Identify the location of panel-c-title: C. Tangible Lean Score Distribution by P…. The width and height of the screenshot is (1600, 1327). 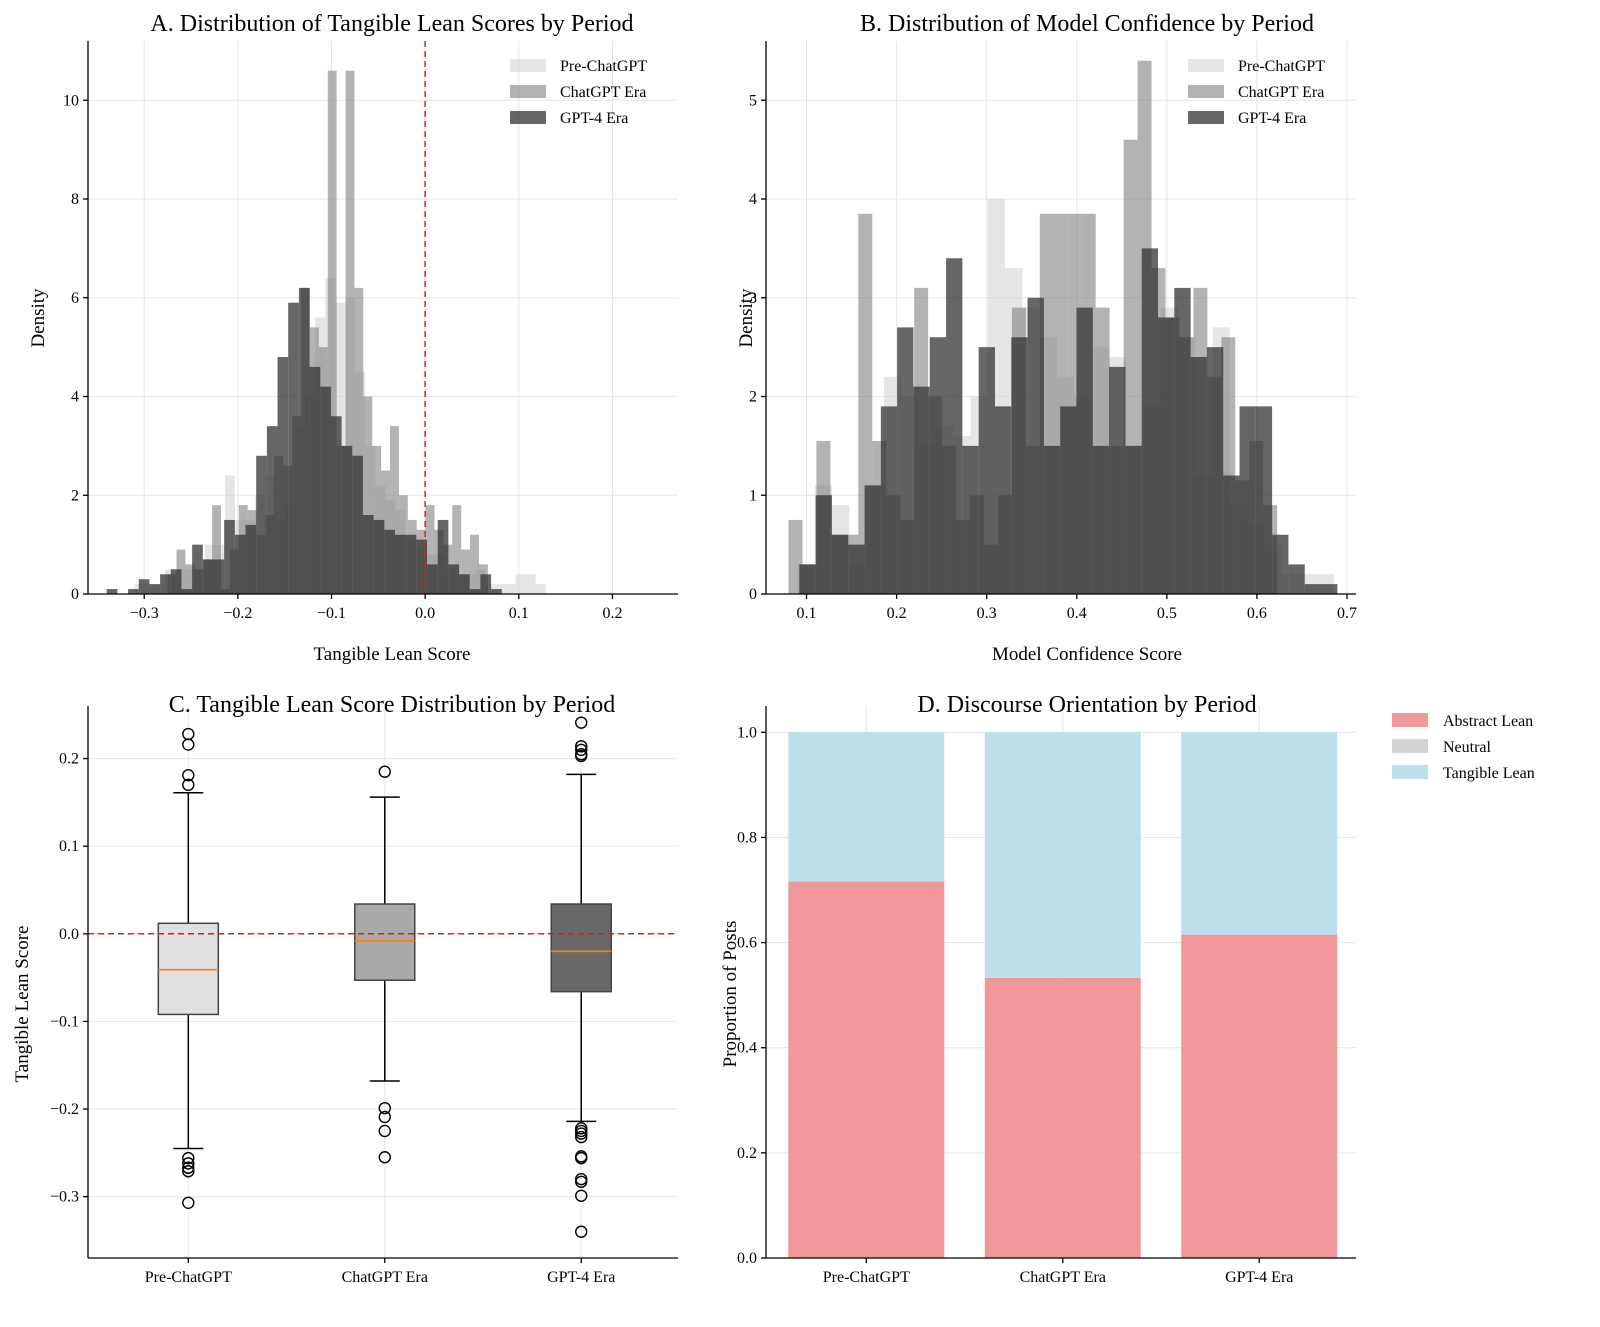
(392, 705).